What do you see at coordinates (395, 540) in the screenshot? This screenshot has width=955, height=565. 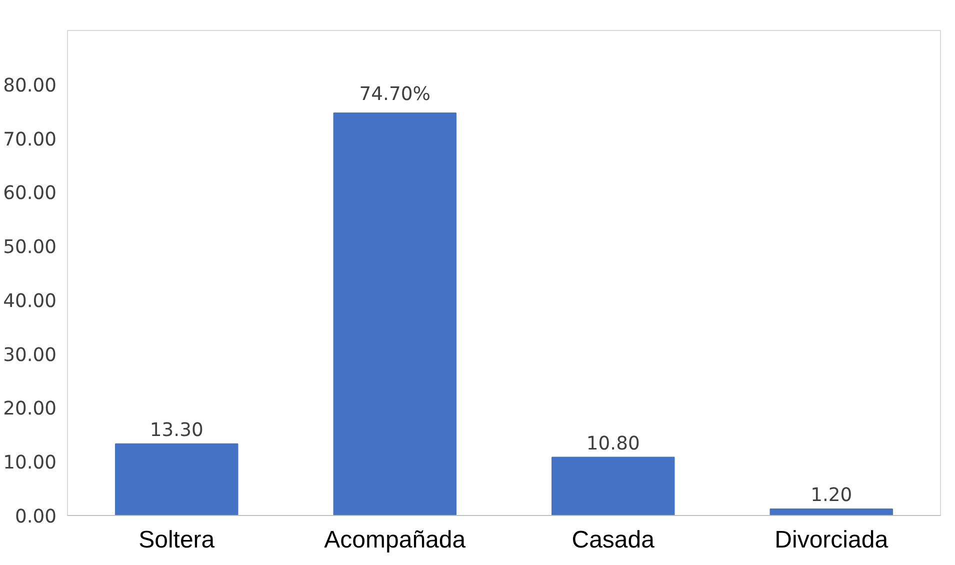 I see `x-tick-label: Acompañada` at bounding box center [395, 540].